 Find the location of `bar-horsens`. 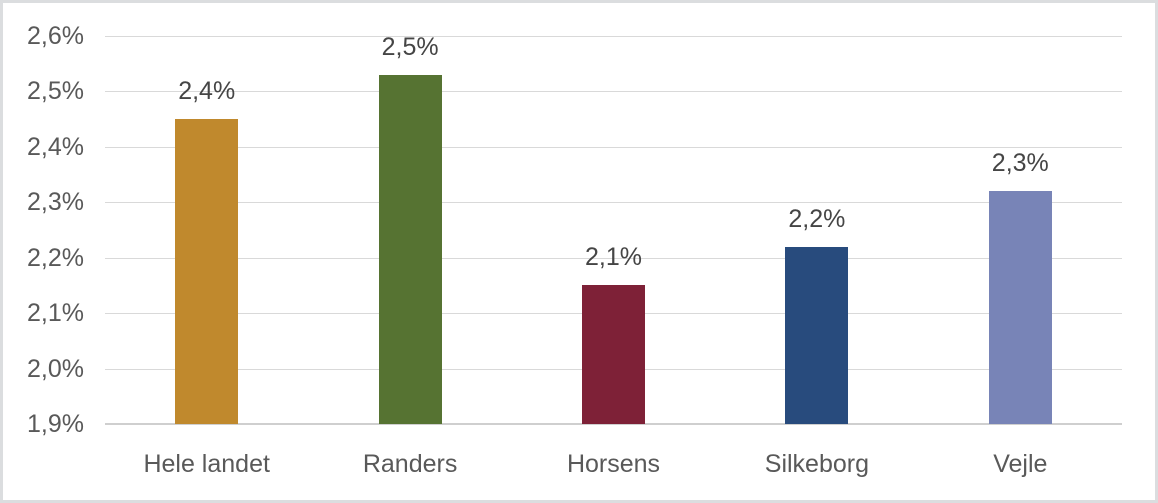

bar-horsens is located at coordinates (613, 354).